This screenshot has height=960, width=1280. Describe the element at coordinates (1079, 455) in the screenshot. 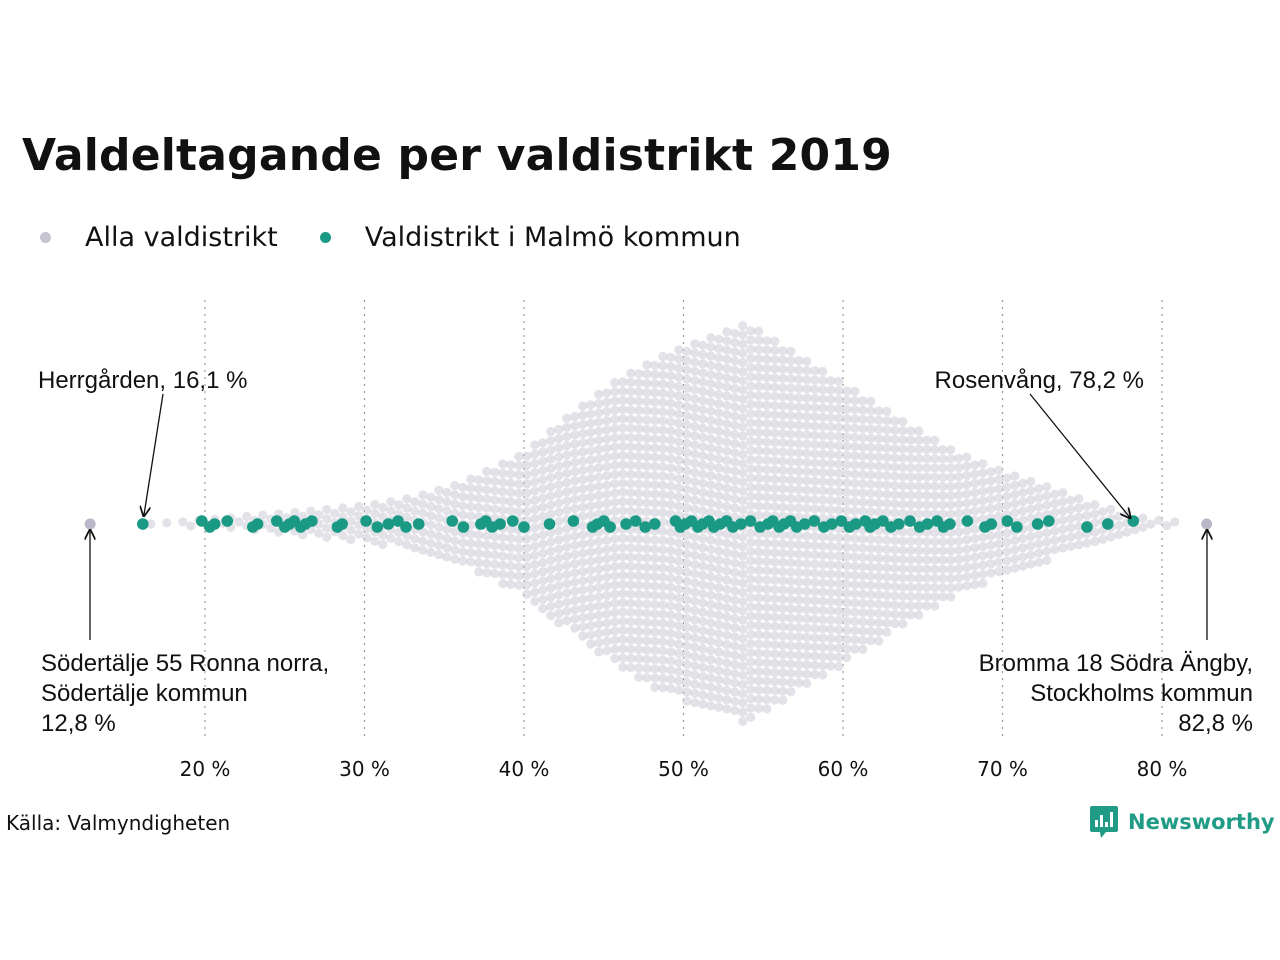

I see `annotation-arrow` at that location.